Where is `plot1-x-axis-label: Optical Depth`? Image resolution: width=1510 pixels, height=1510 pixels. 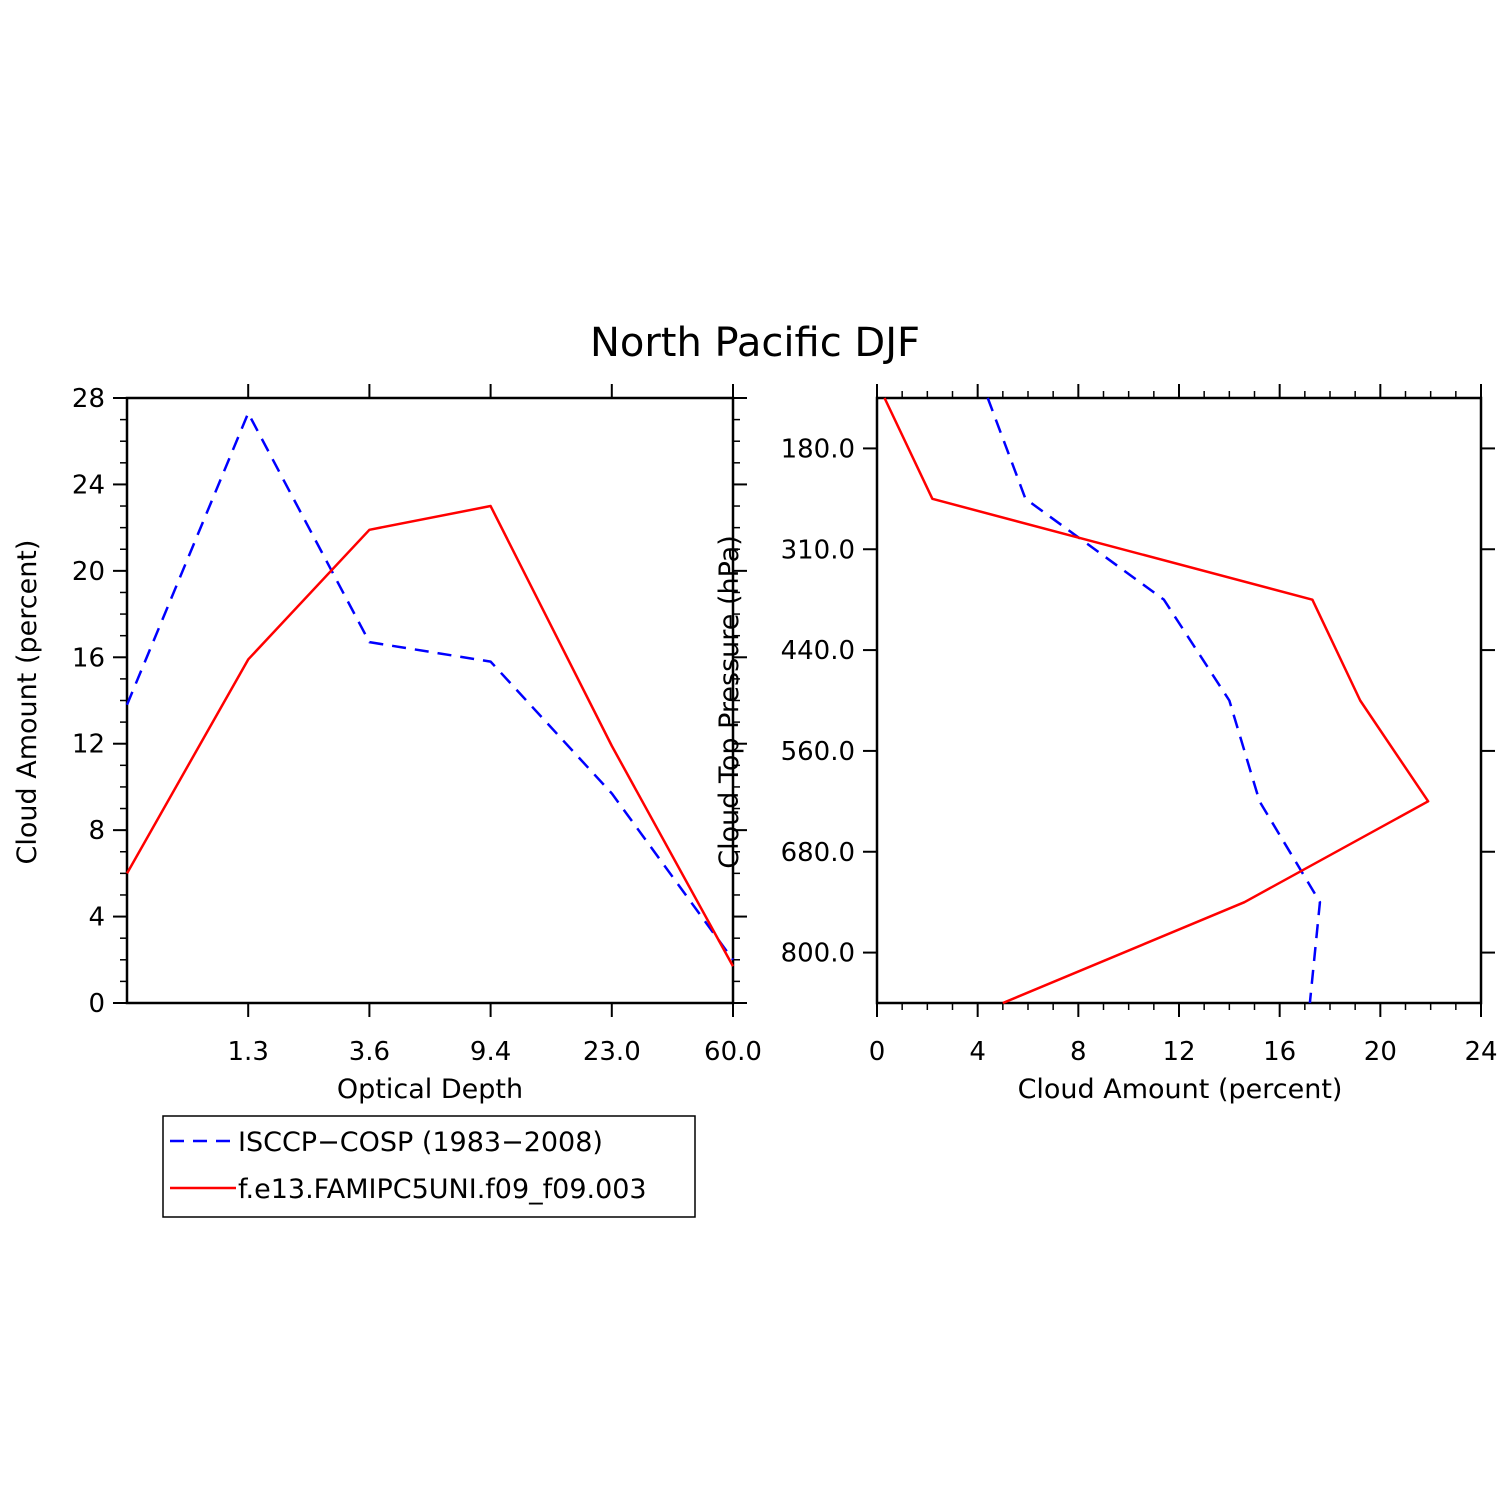 plot1-x-axis-label: Optical Depth is located at coordinates (430, 1089).